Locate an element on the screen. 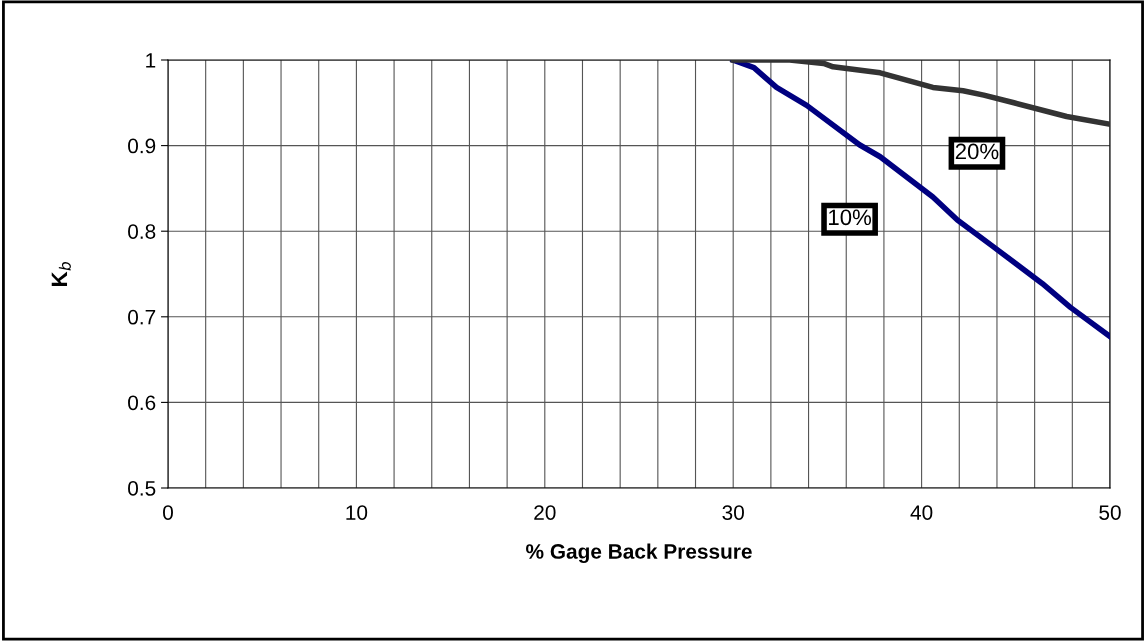 The width and height of the screenshot is (1146, 641). x-axis-title: % Gage Back Pressure is located at coordinates (639, 553).